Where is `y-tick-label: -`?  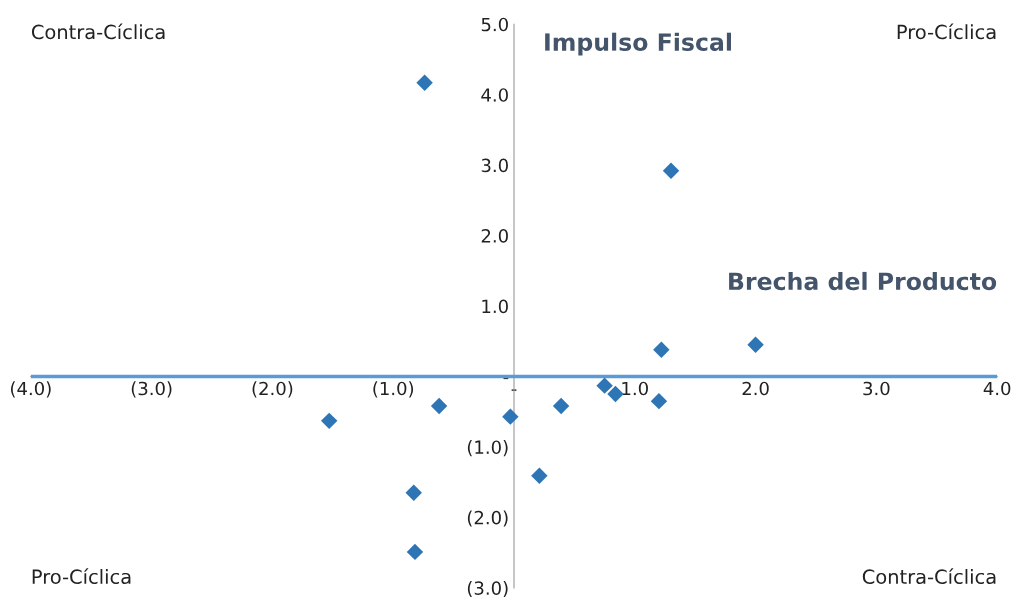 y-tick-label: - is located at coordinates (506, 378).